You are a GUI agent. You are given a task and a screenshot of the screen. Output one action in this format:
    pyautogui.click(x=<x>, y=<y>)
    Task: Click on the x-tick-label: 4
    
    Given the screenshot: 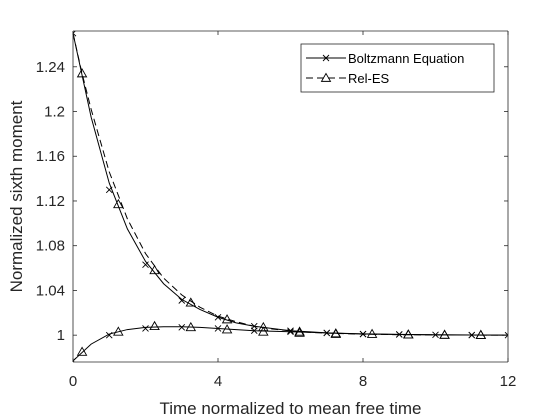 What is the action you would take?
    pyautogui.click(x=218, y=381)
    